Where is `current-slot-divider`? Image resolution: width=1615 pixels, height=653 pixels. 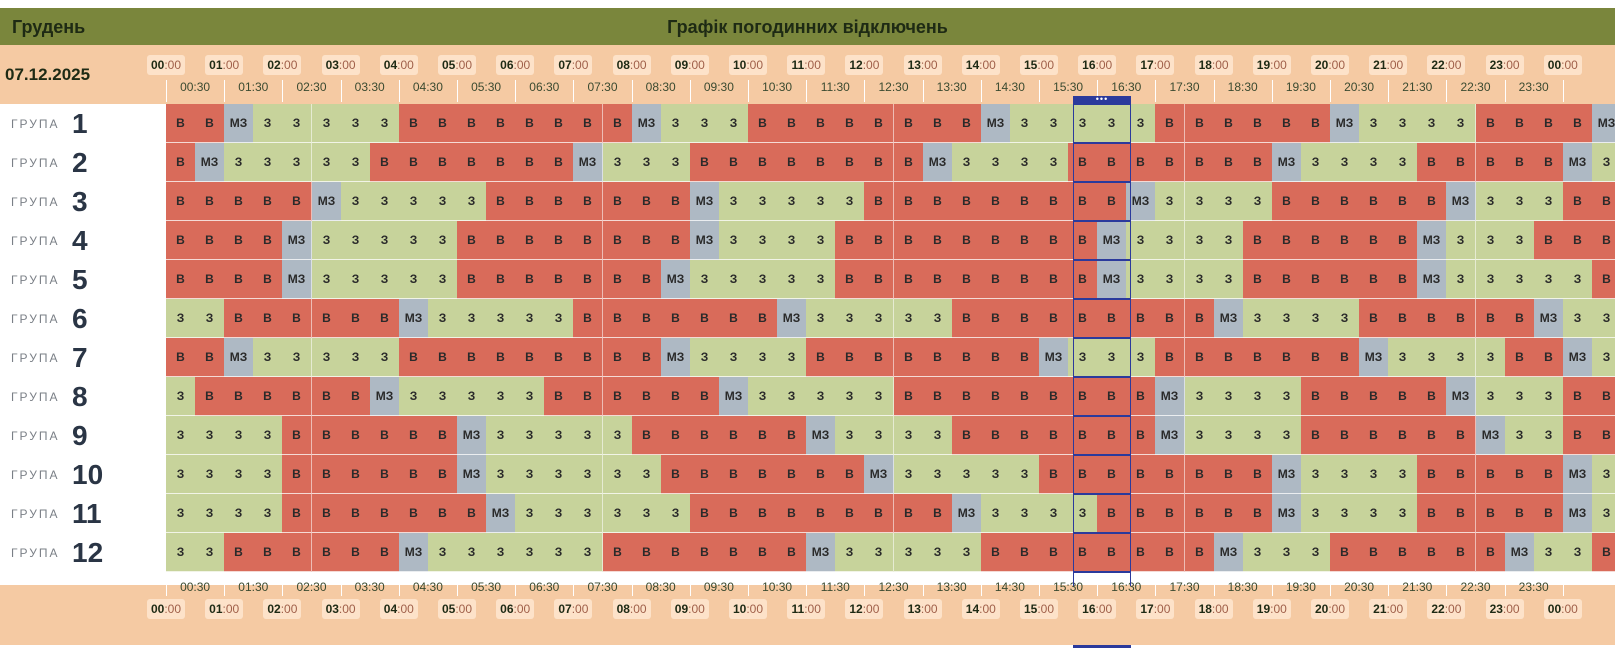 current-slot-divider is located at coordinates (1102, 104).